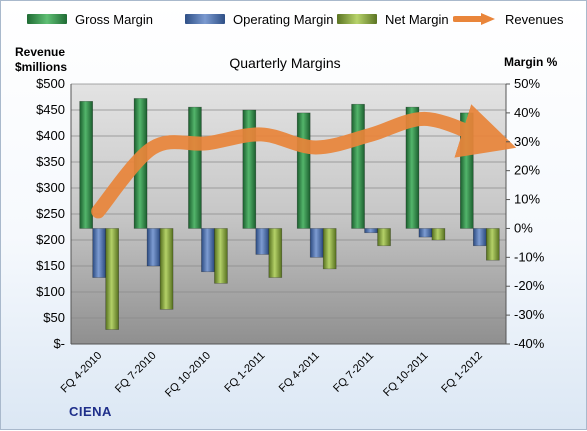 The height and width of the screenshot is (431, 587). What do you see at coordinates (82, 373) in the screenshot?
I see `category-label: FQ 4-2010` at bounding box center [82, 373].